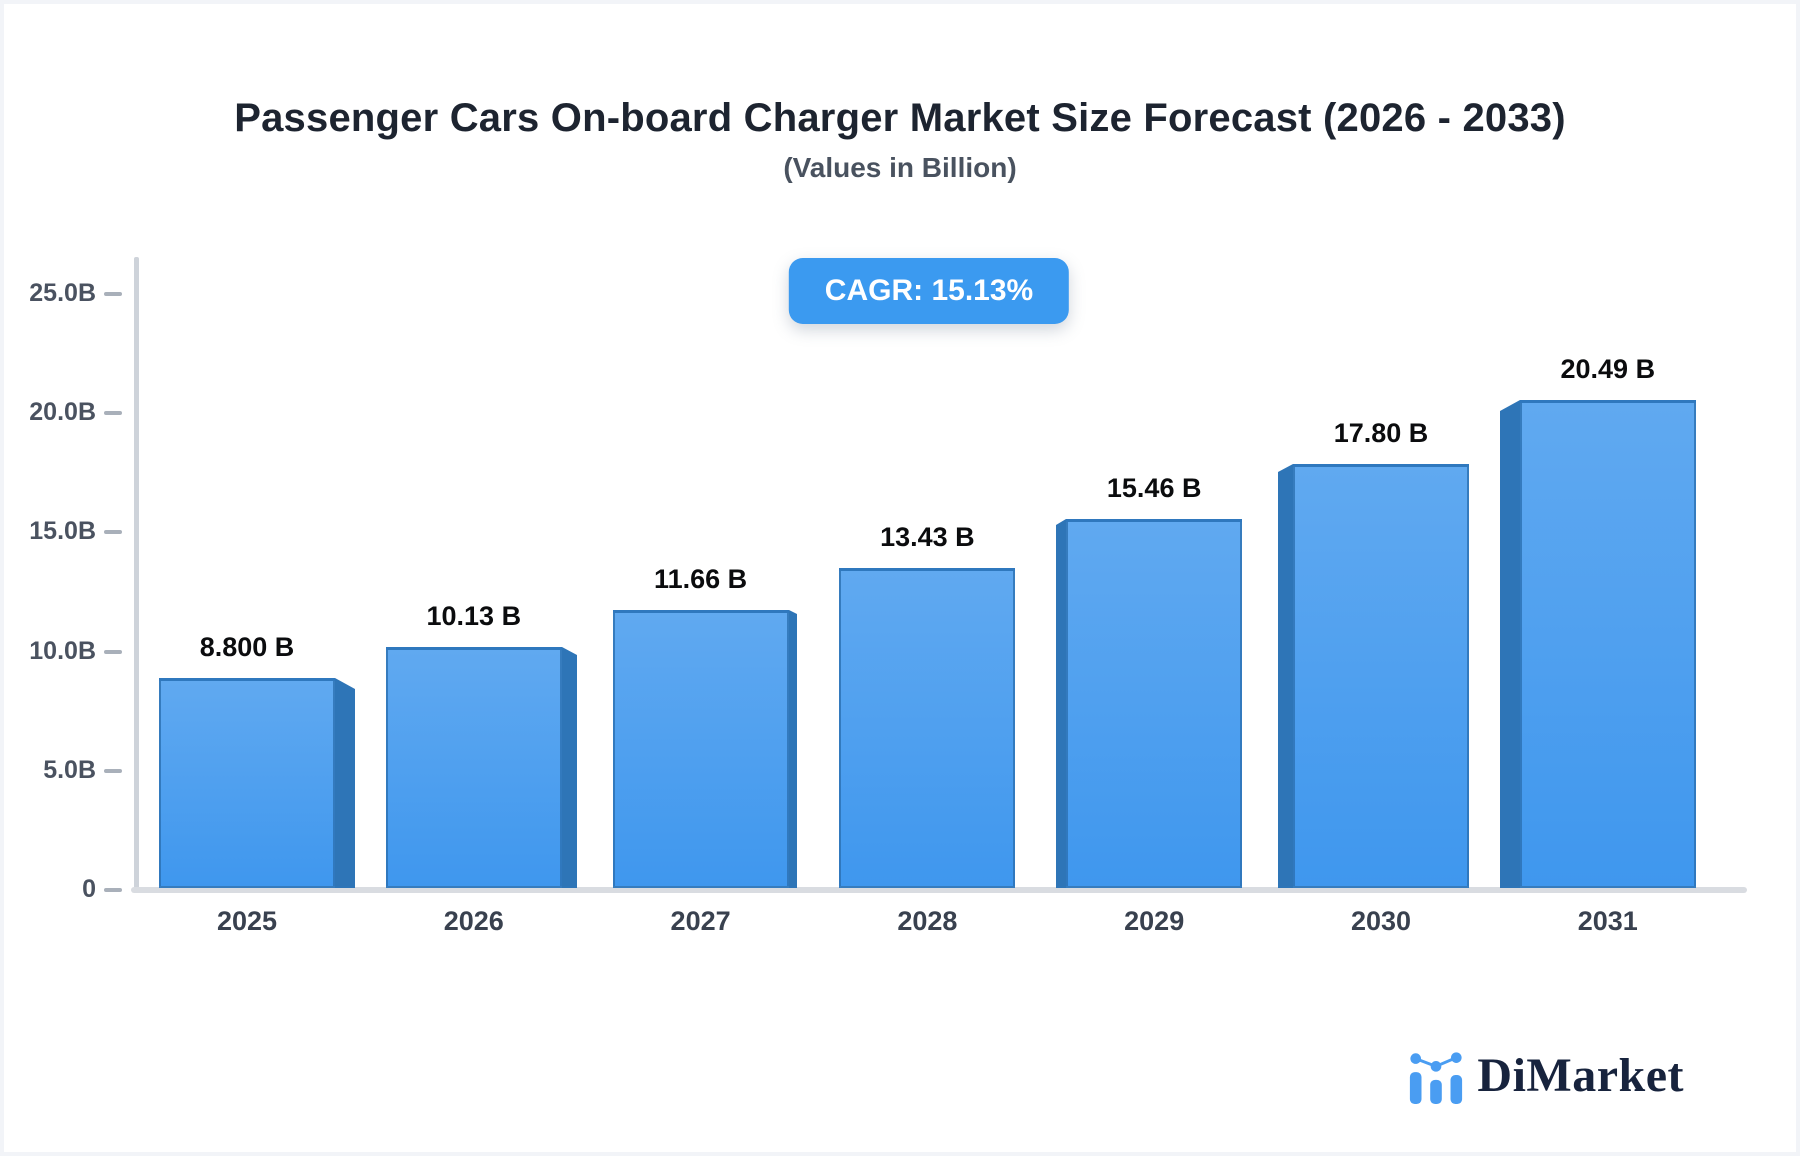 The height and width of the screenshot is (1156, 1800). What do you see at coordinates (473, 921) in the screenshot?
I see `x-tick-label: 2026` at bounding box center [473, 921].